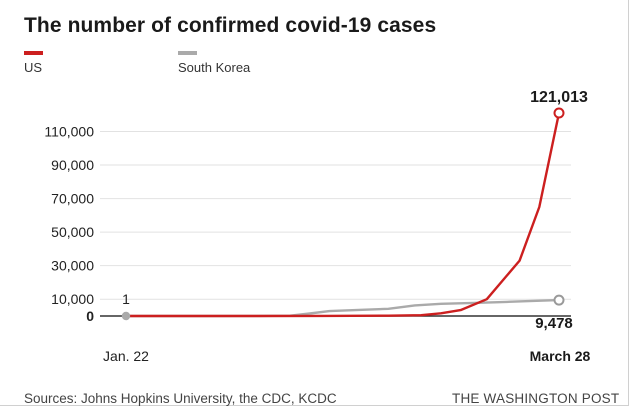  I want to click on series-line-south-korea, so click(342, 308).